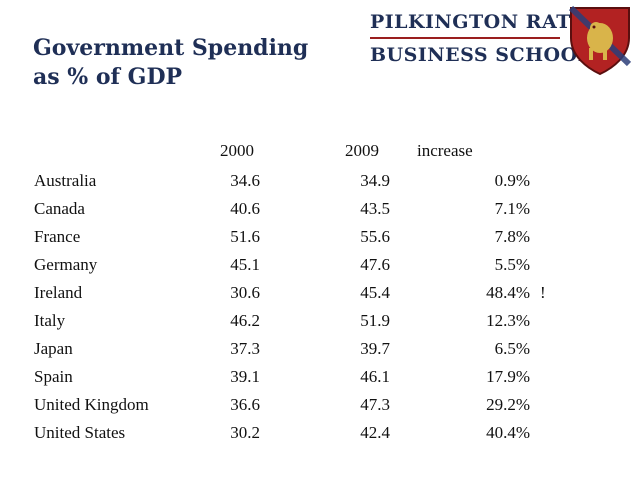  Describe the element at coordinates (512, 264) in the screenshot. I see `increase-cell: 5.5%` at that location.